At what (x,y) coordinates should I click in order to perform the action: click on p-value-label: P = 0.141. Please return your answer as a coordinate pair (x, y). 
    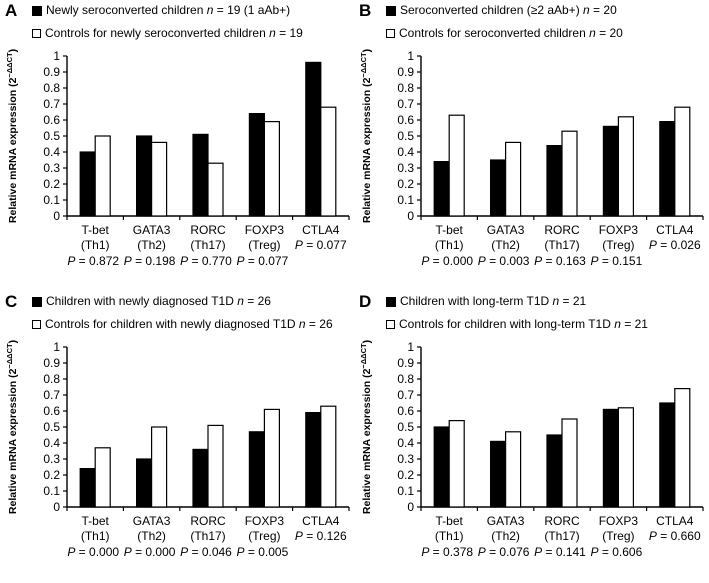
    Looking at the image, I should click on (560, 552).